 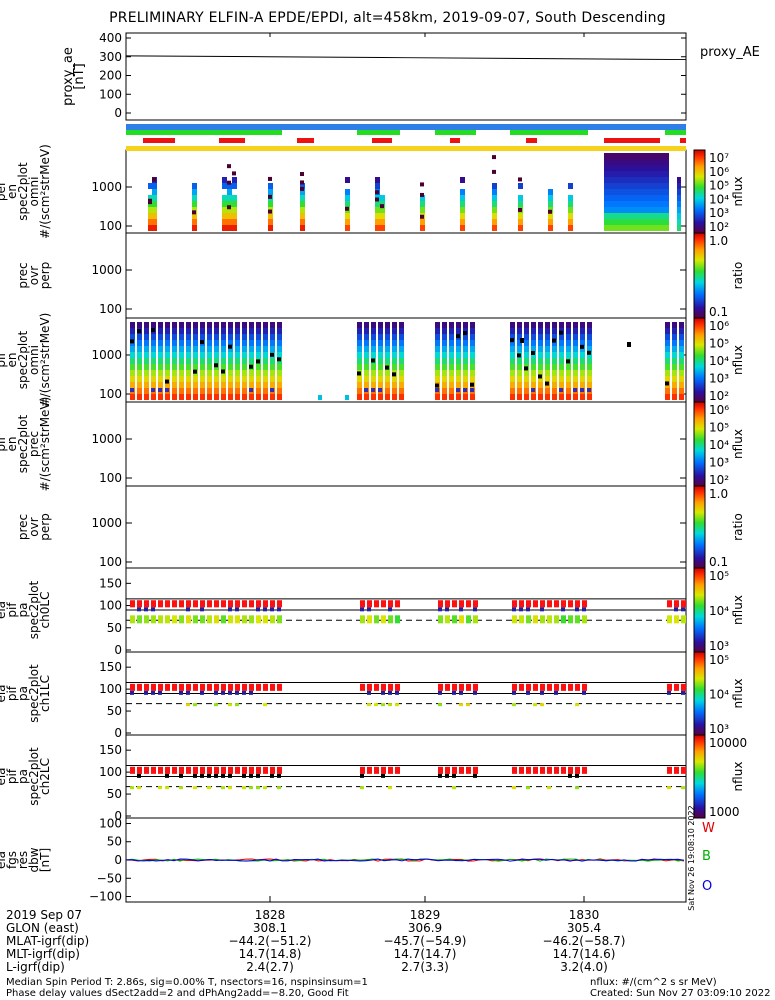 I want to click on pa-low-block, so click(x=397, y=619).